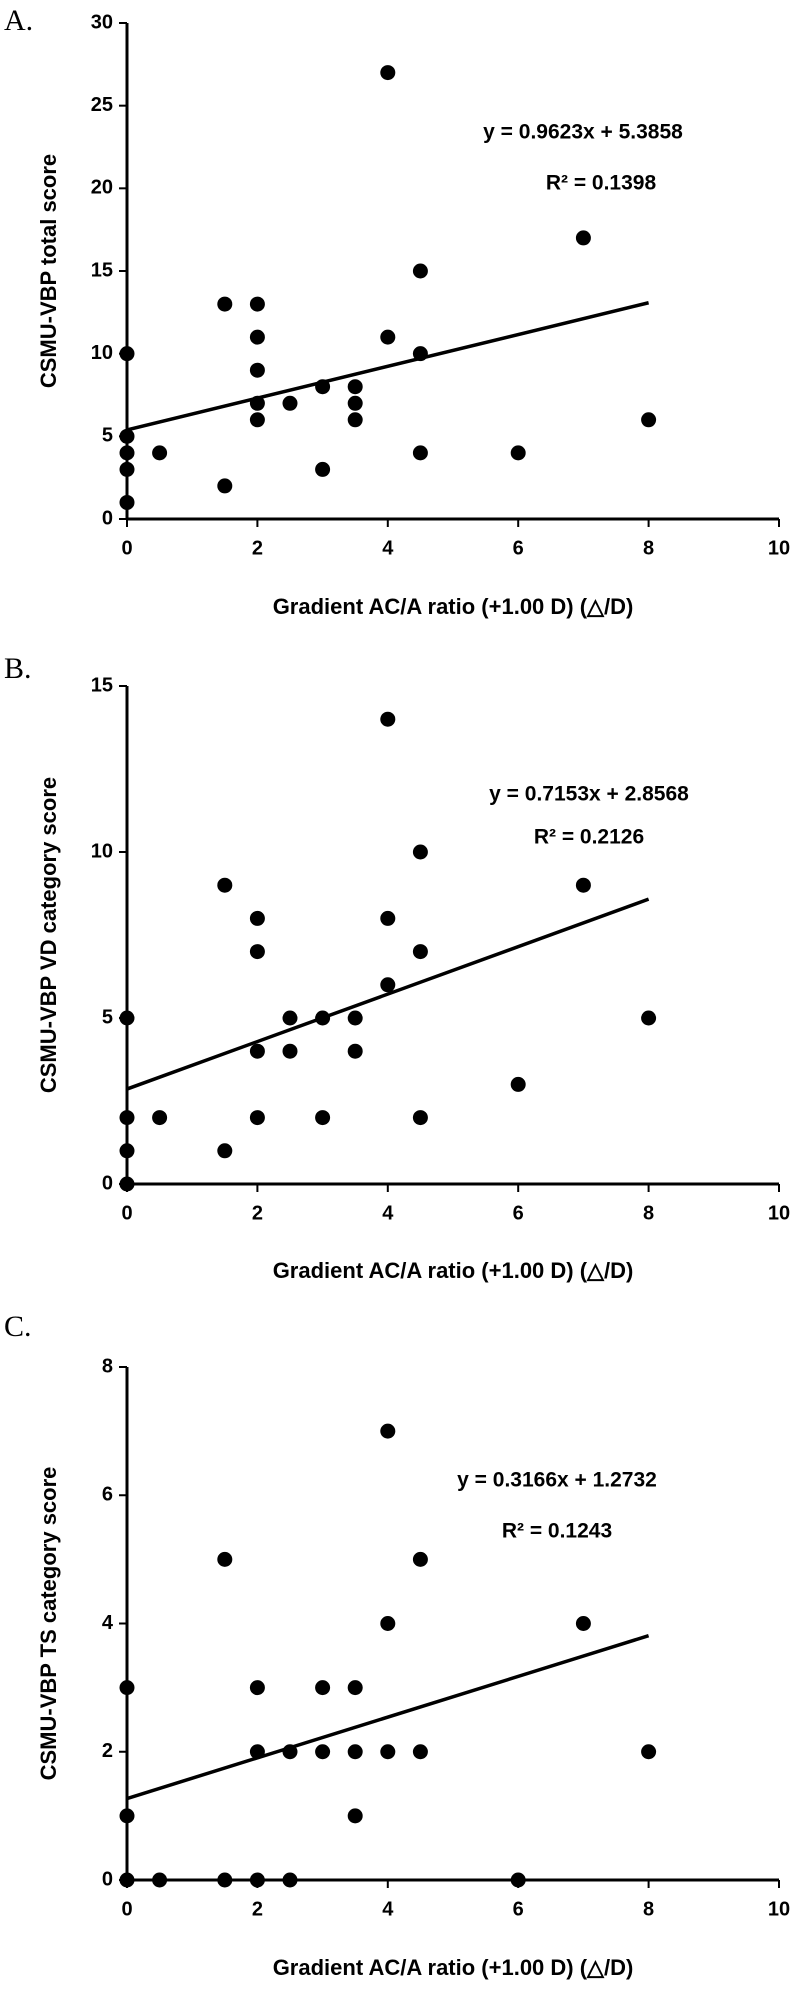 Image resolution: width=800 pixels, height=1996 pixels. What do you see at coordinates (102, 188) in the screenshot?
I see `y-tick-label: 20` at bounding box center [102, 188].